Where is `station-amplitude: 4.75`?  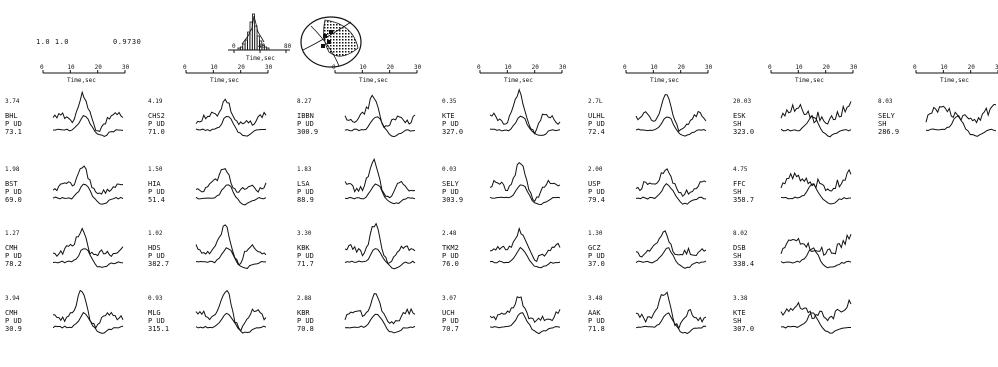
station-amplitude: 4.75 is located at coordinates (740, 169).